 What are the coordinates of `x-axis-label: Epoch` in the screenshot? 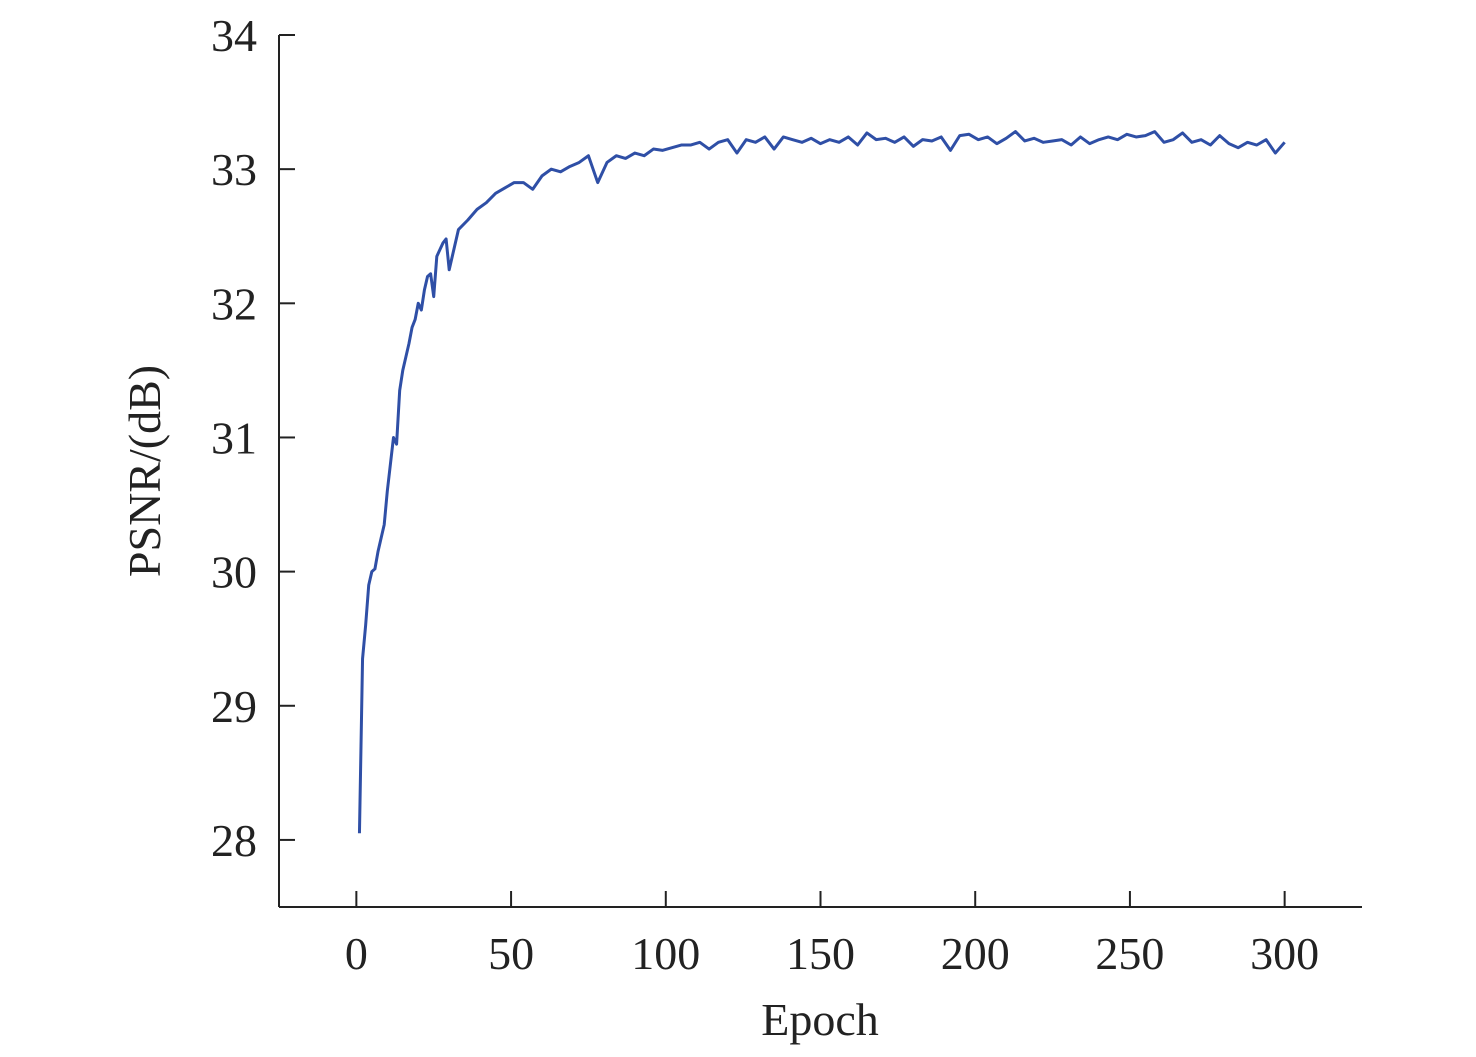 It's located at (820, 1019).